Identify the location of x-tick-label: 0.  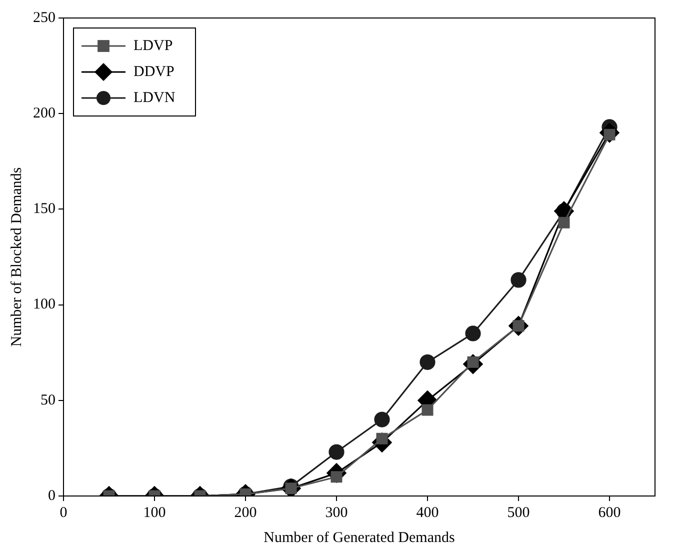
(64, 512).